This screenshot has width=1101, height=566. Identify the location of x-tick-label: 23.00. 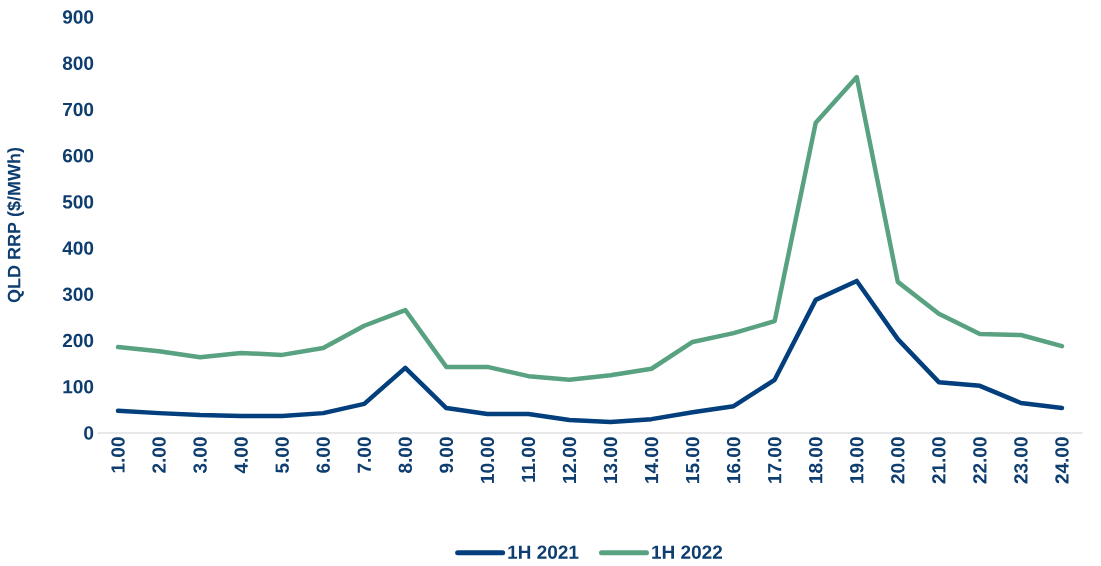
(1021, 460).